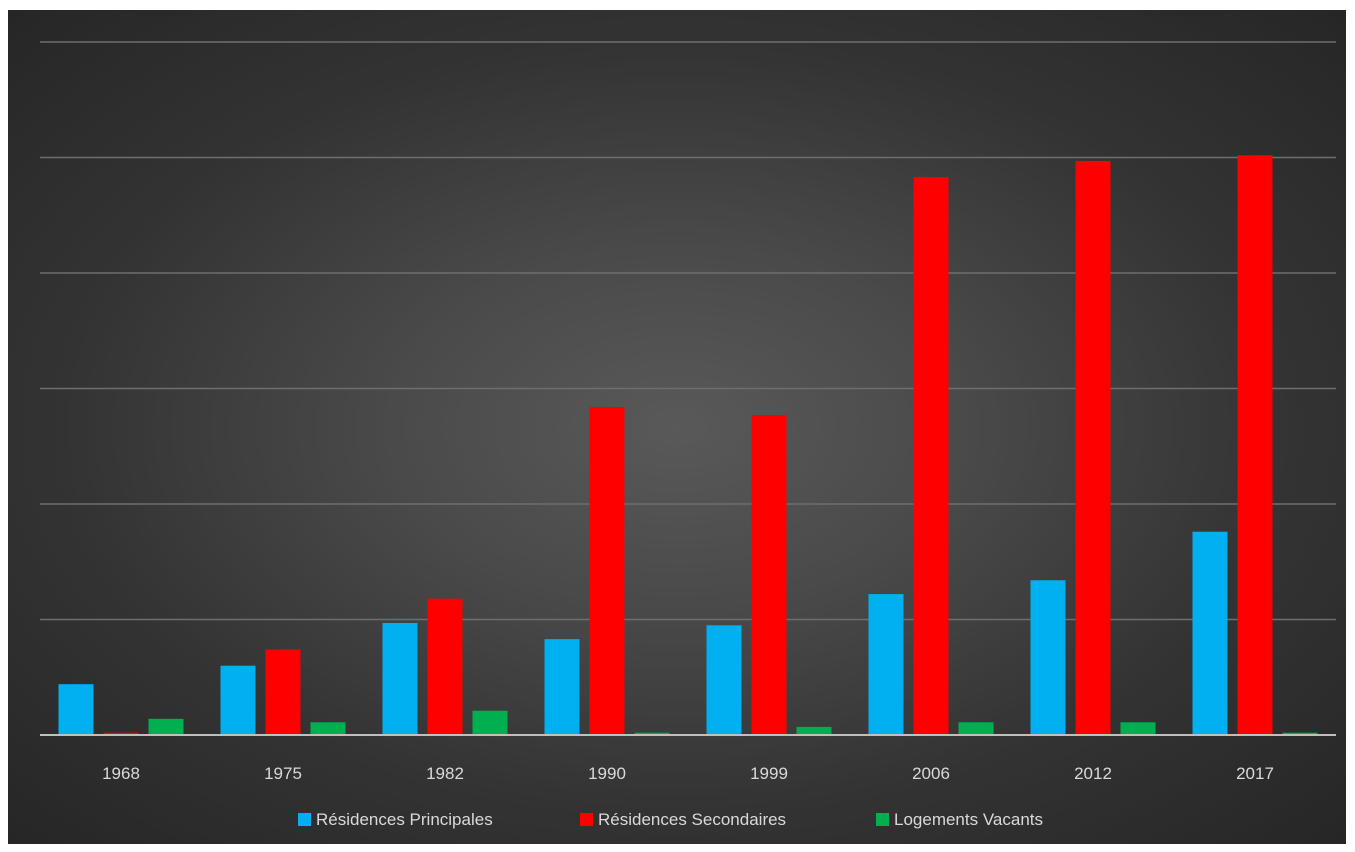  What do you see at coordinates (404, 819) in the screenshot?
I see `legend-label: Résidences Principales` at bounding box center [404, 819].